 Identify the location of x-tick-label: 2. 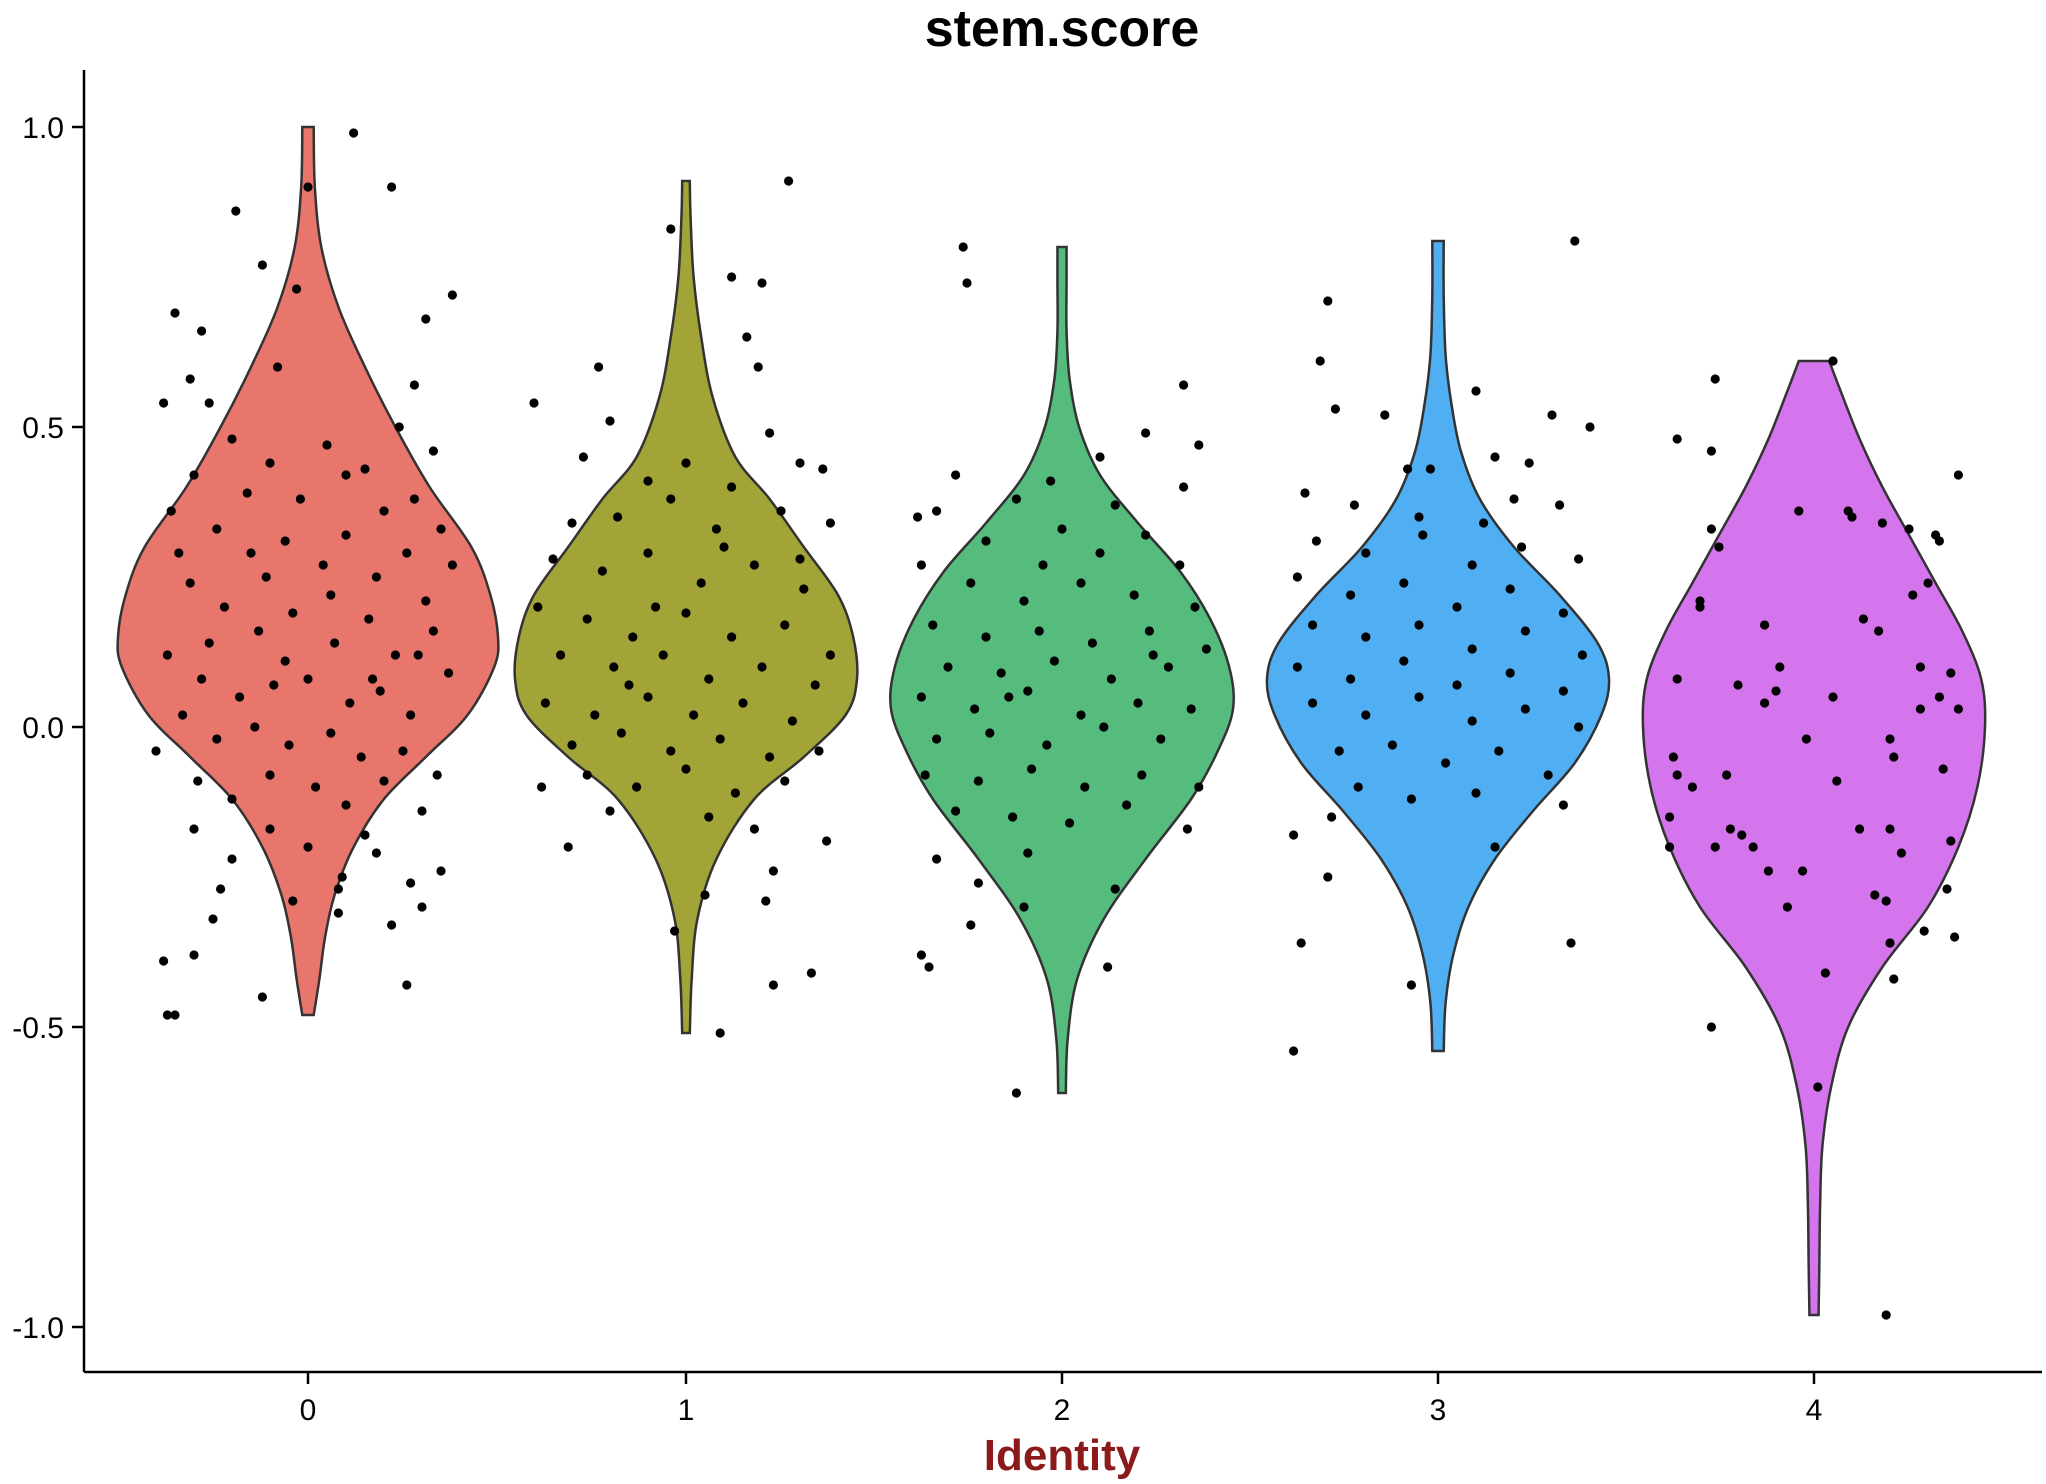
(1062, 1410).